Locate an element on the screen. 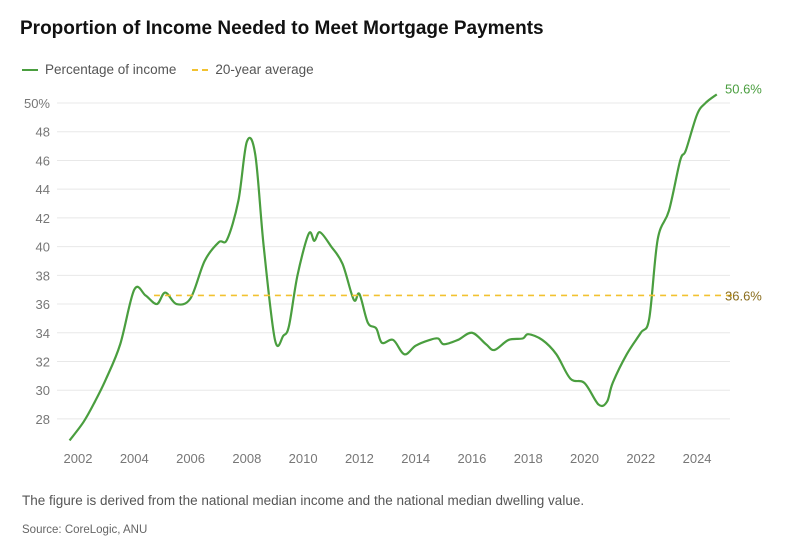 Image resolution: width=800 pixels, height=552 pixels. x-tick-label: 2004 is located at coordinates (134, 458).